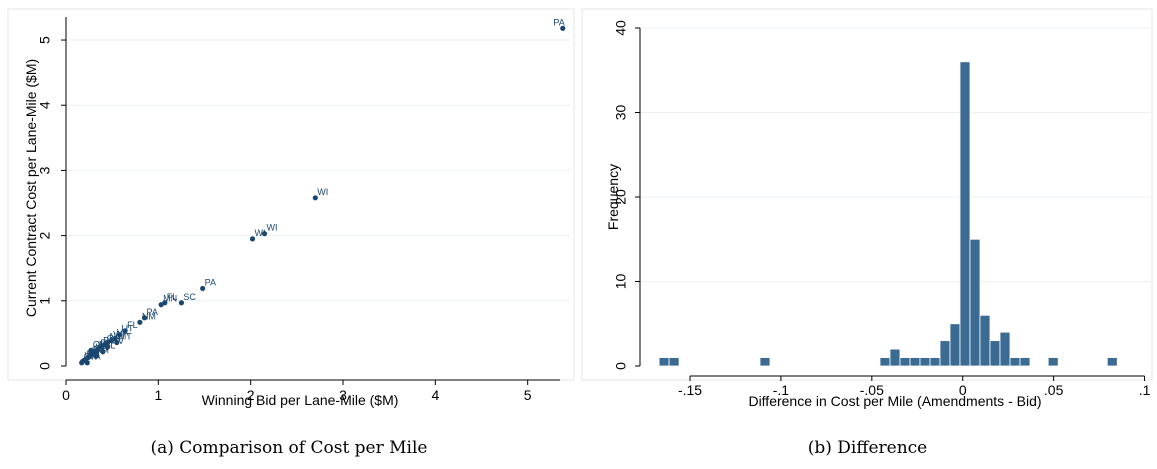 This screenshot has width=1157, height=469. I want to click on x-tick-label: 3, so click(343, 395).